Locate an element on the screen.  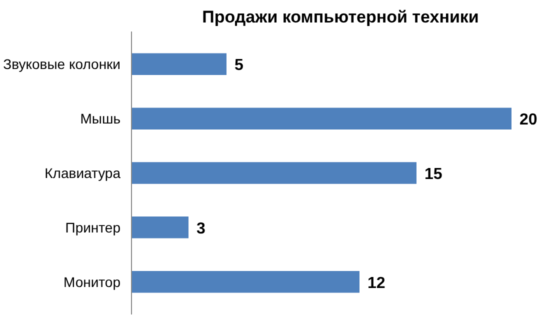
data-label: 12 is located at coordinates (377, 283).